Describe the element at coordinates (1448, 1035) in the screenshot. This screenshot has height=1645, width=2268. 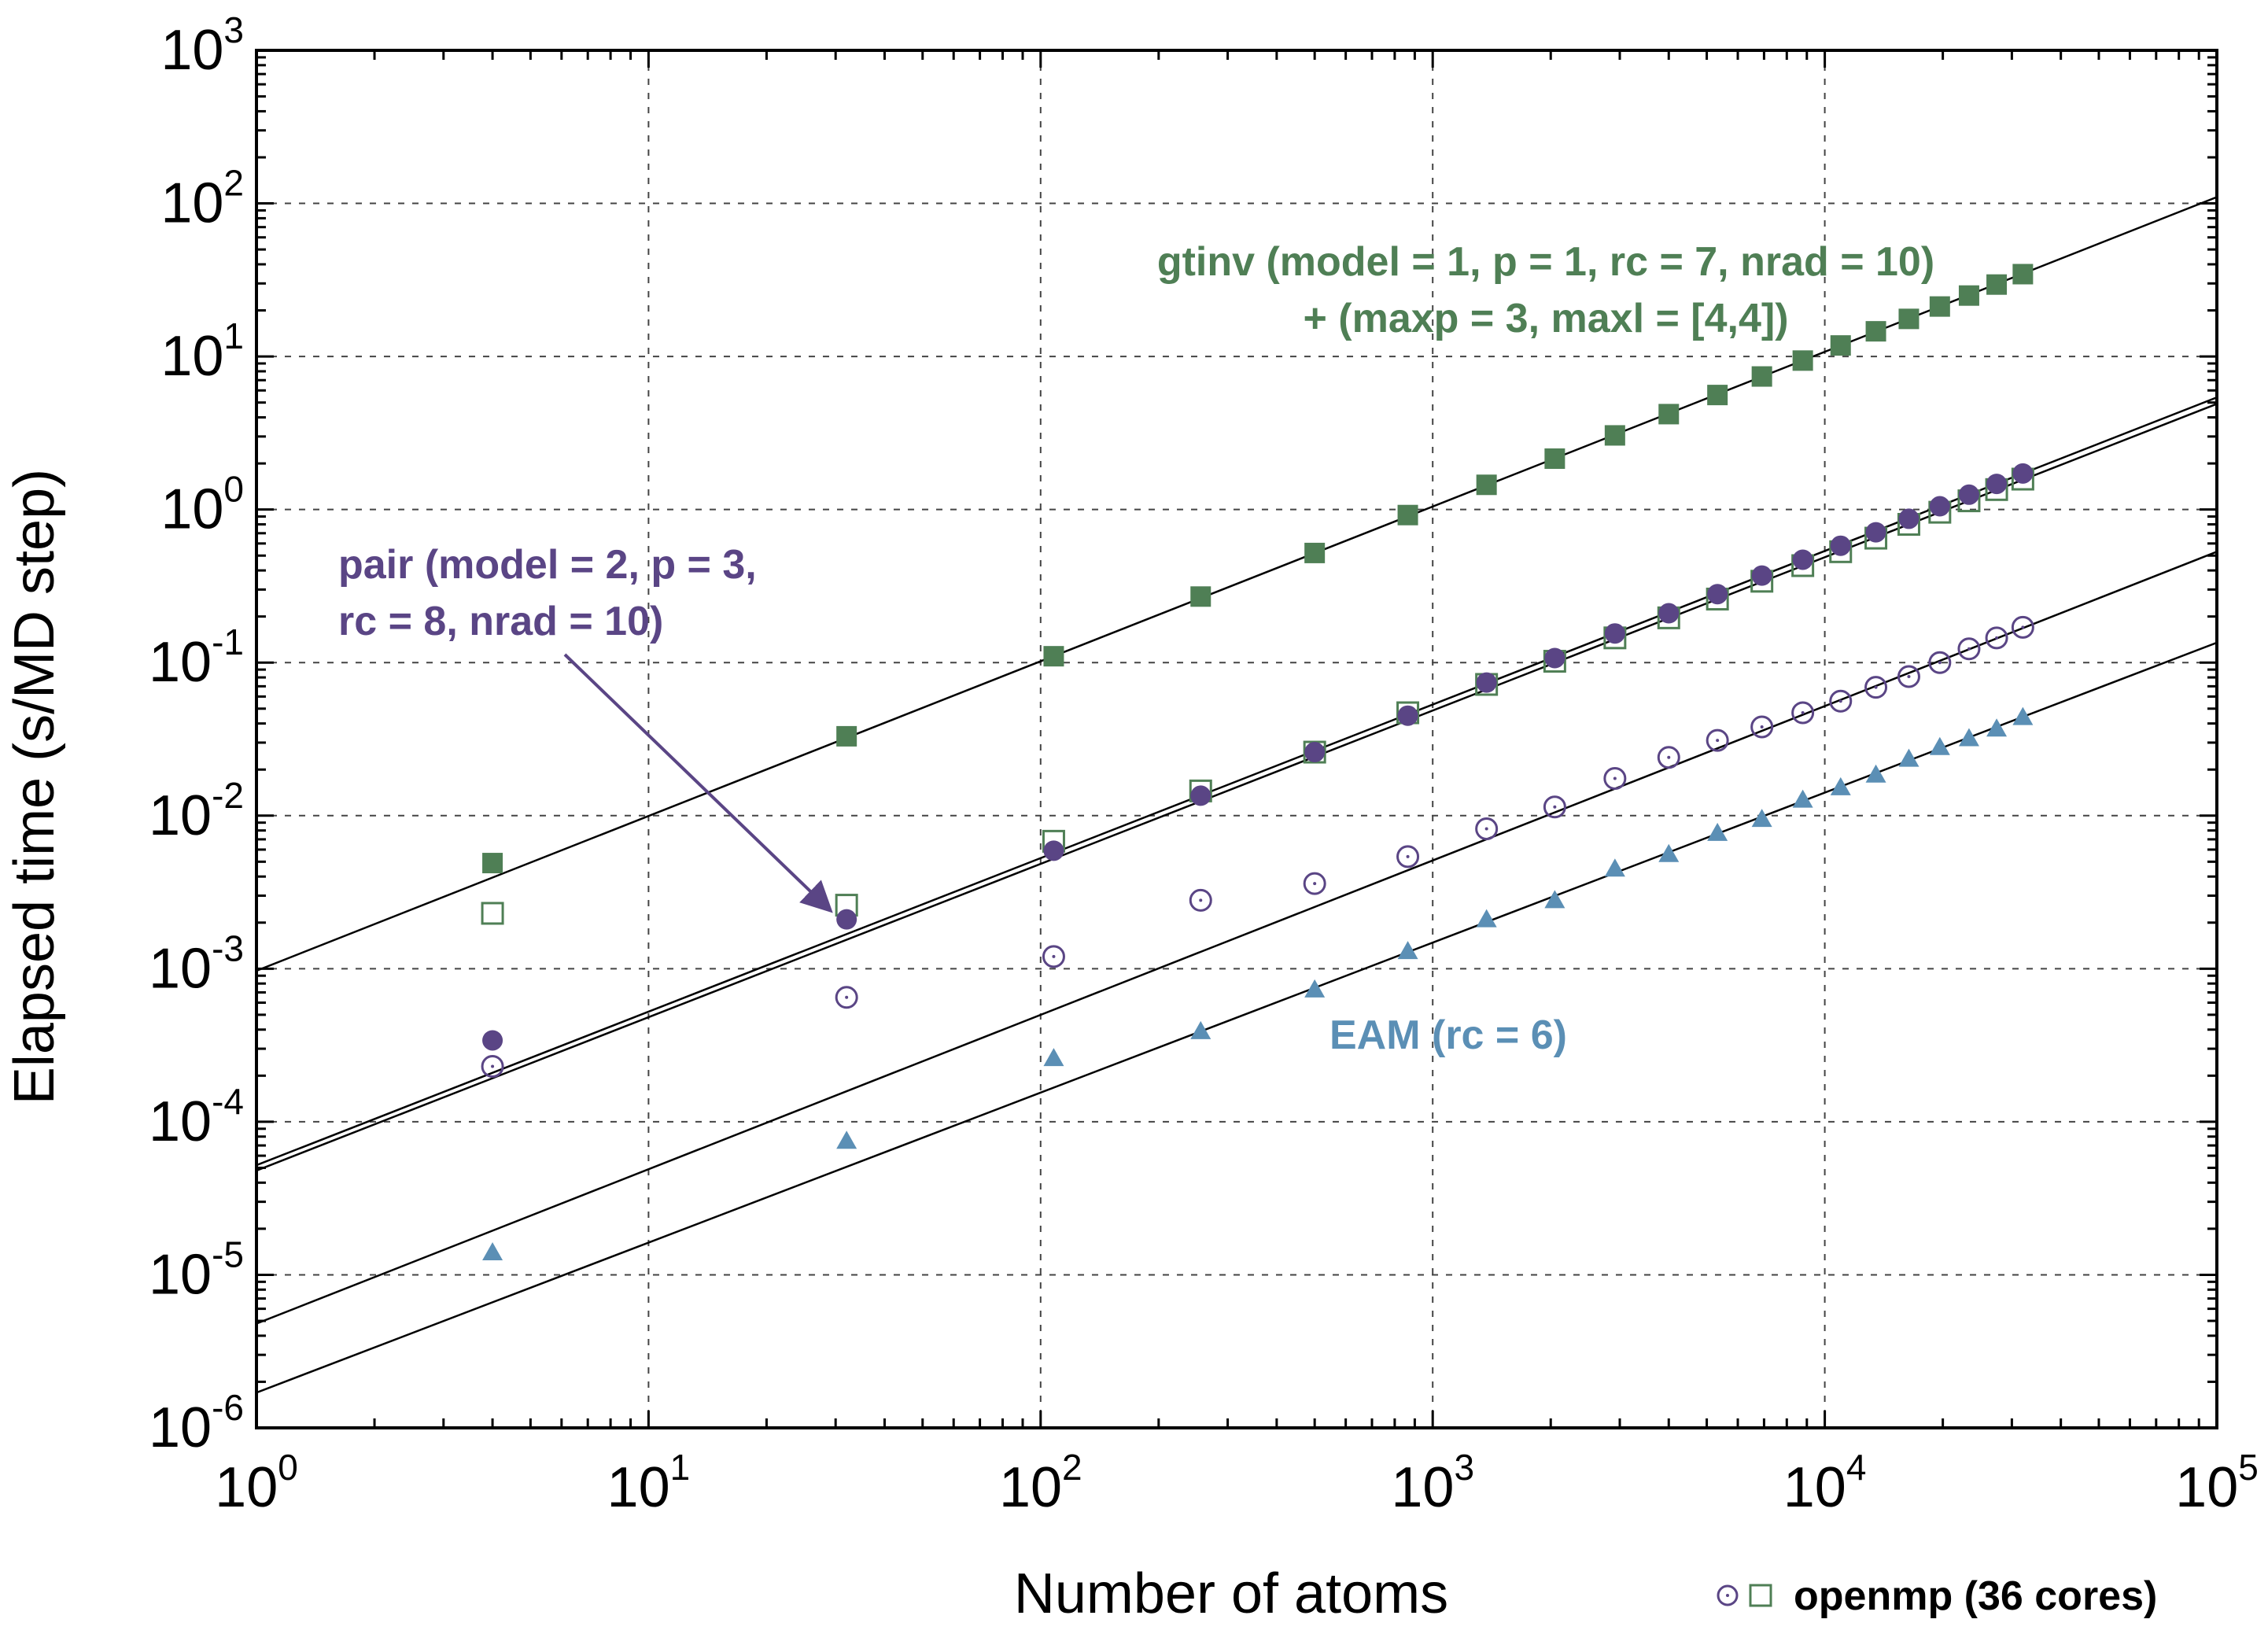
I see `eam-annotation: EAM (rc = 6)` at that location.